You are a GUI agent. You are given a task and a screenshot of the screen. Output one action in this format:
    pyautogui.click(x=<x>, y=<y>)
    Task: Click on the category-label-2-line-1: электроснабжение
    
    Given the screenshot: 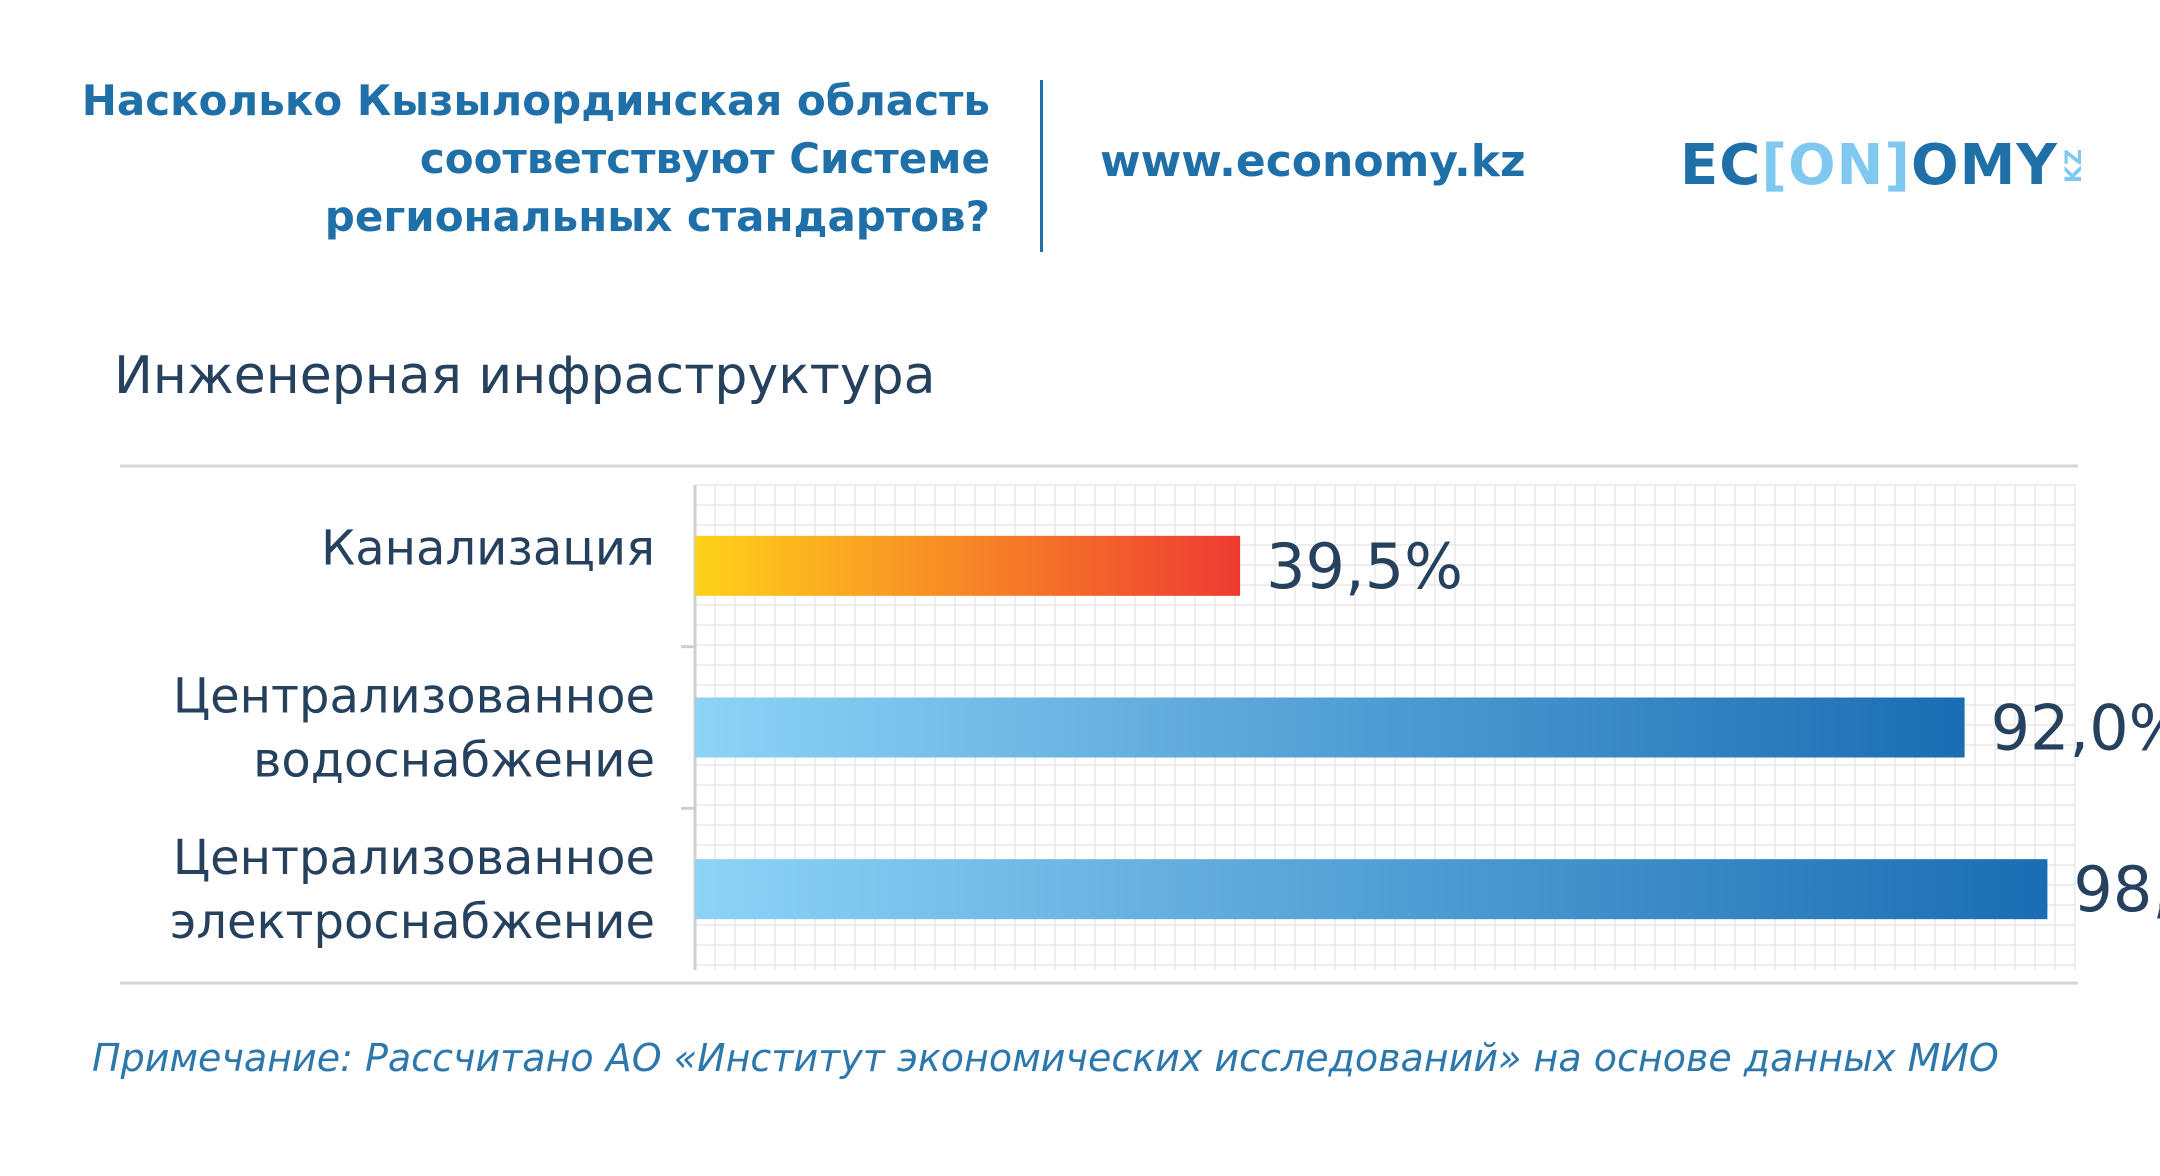 What is the action you would take?
    pyautogui.click(x=412, y=922)
    